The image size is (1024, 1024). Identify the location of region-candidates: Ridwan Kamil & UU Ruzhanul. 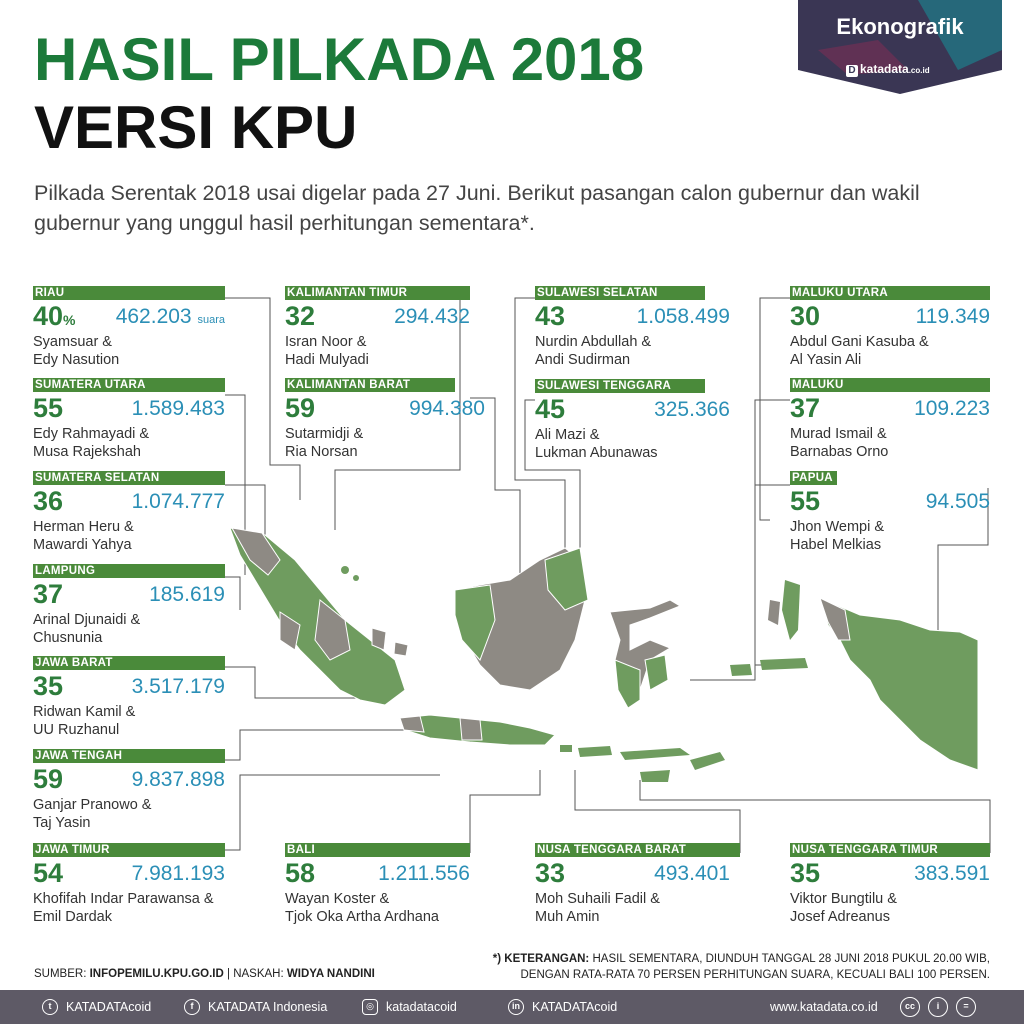
(84, 721).